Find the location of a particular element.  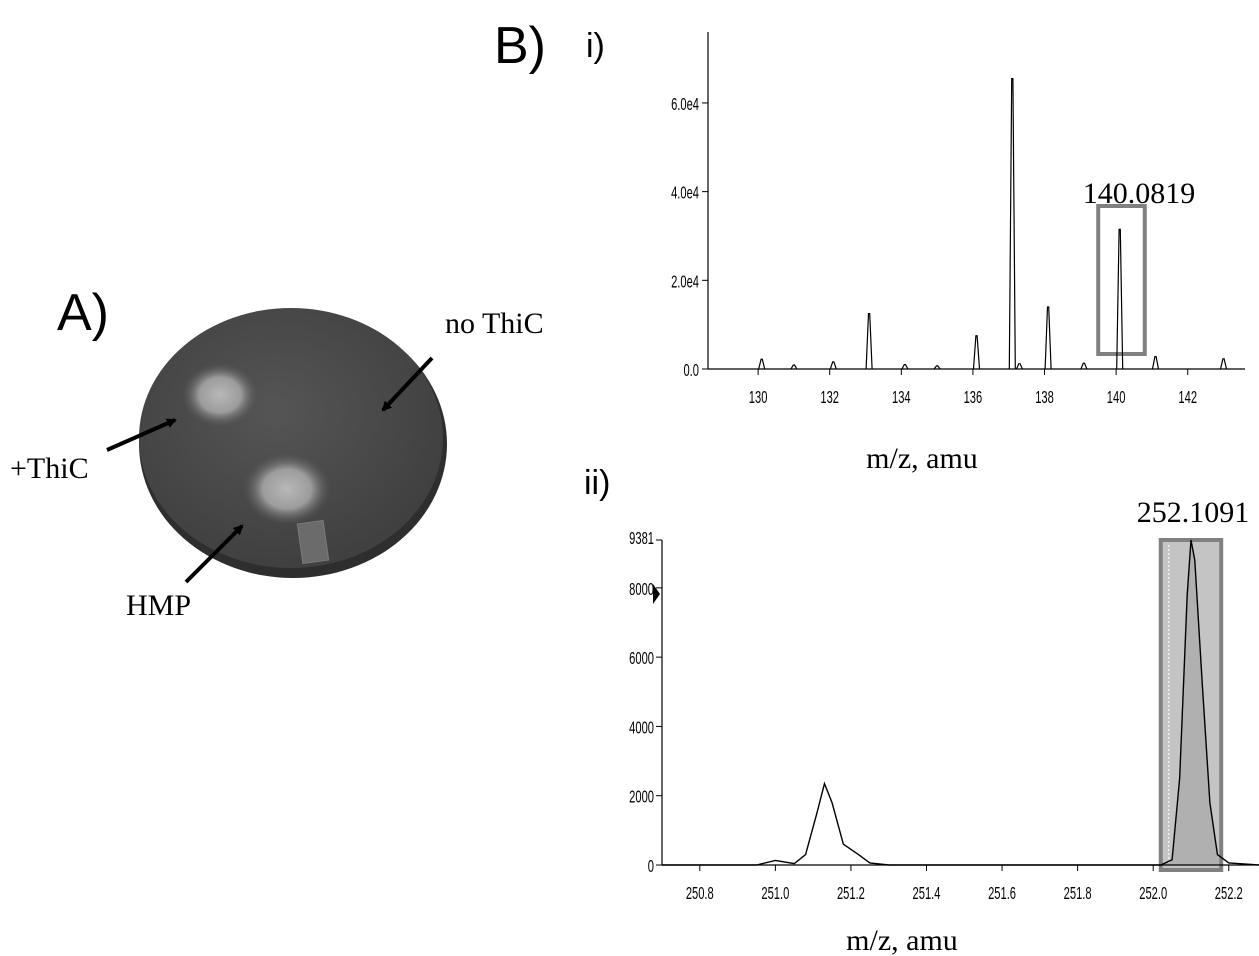

x-tick-label-i-6: 142 is located at coordinates (1187, 397).